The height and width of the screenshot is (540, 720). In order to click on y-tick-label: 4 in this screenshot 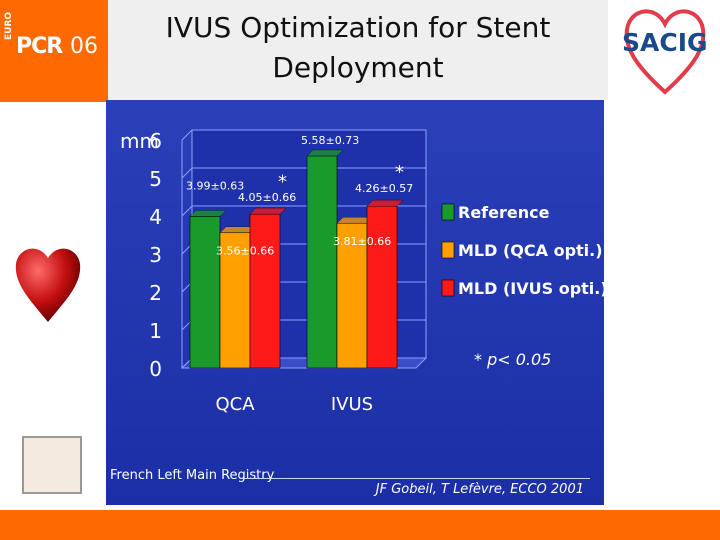, I will do `click(155, 217)`.